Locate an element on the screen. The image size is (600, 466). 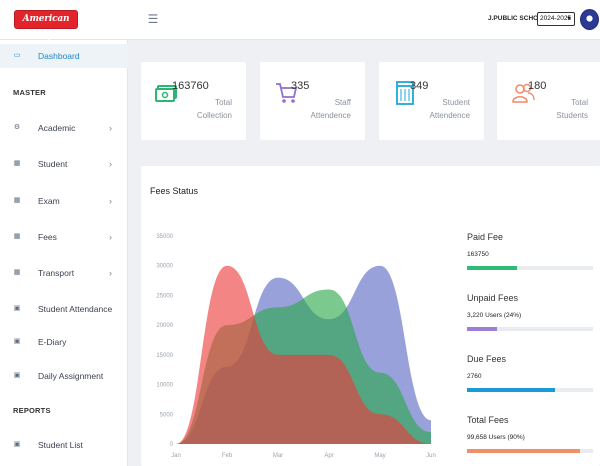
y-tick-label: 30000 is located at coordinates (164, 267).